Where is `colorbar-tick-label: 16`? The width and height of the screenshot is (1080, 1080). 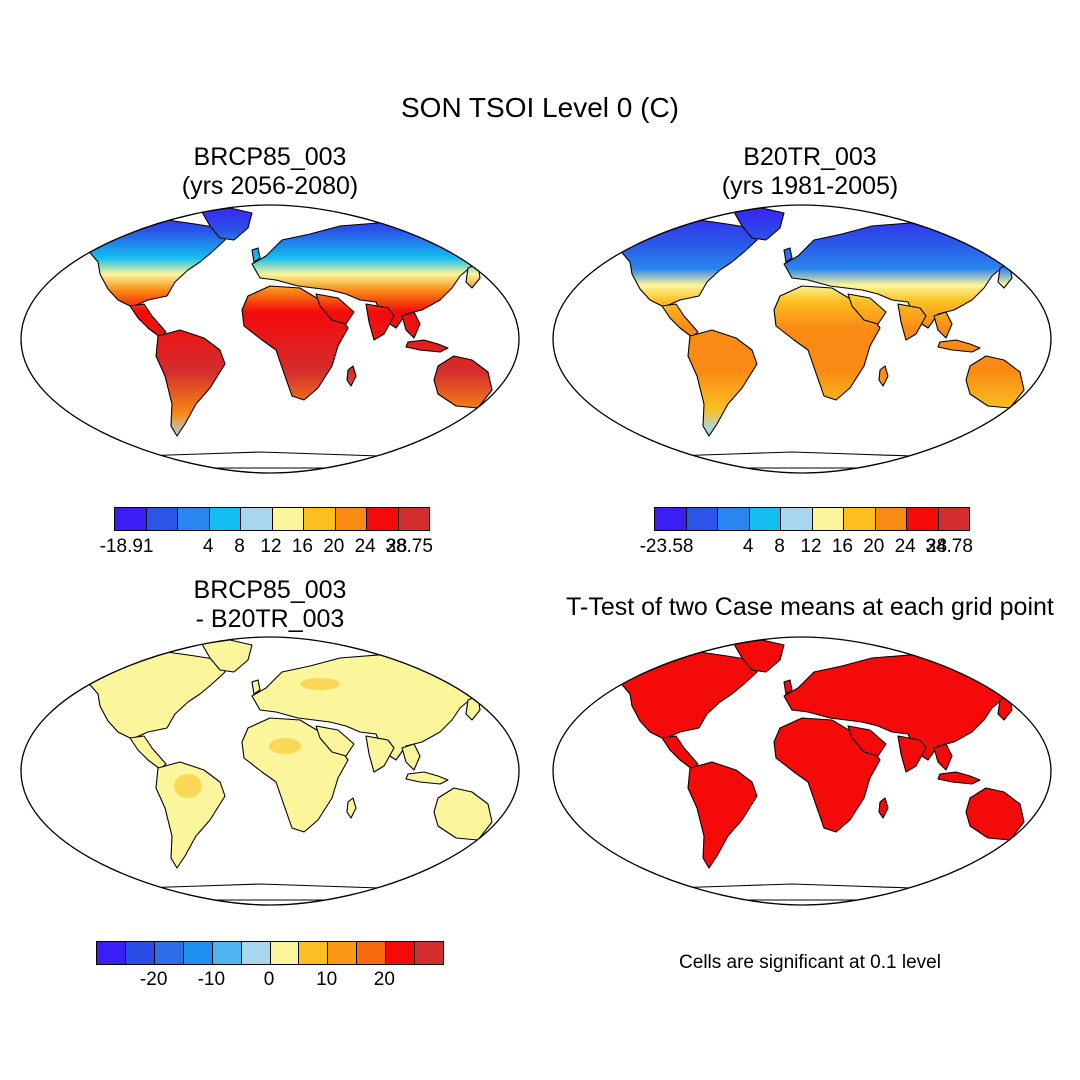
colorbar-tick-label: 16 is located at coordinates (842, 546).